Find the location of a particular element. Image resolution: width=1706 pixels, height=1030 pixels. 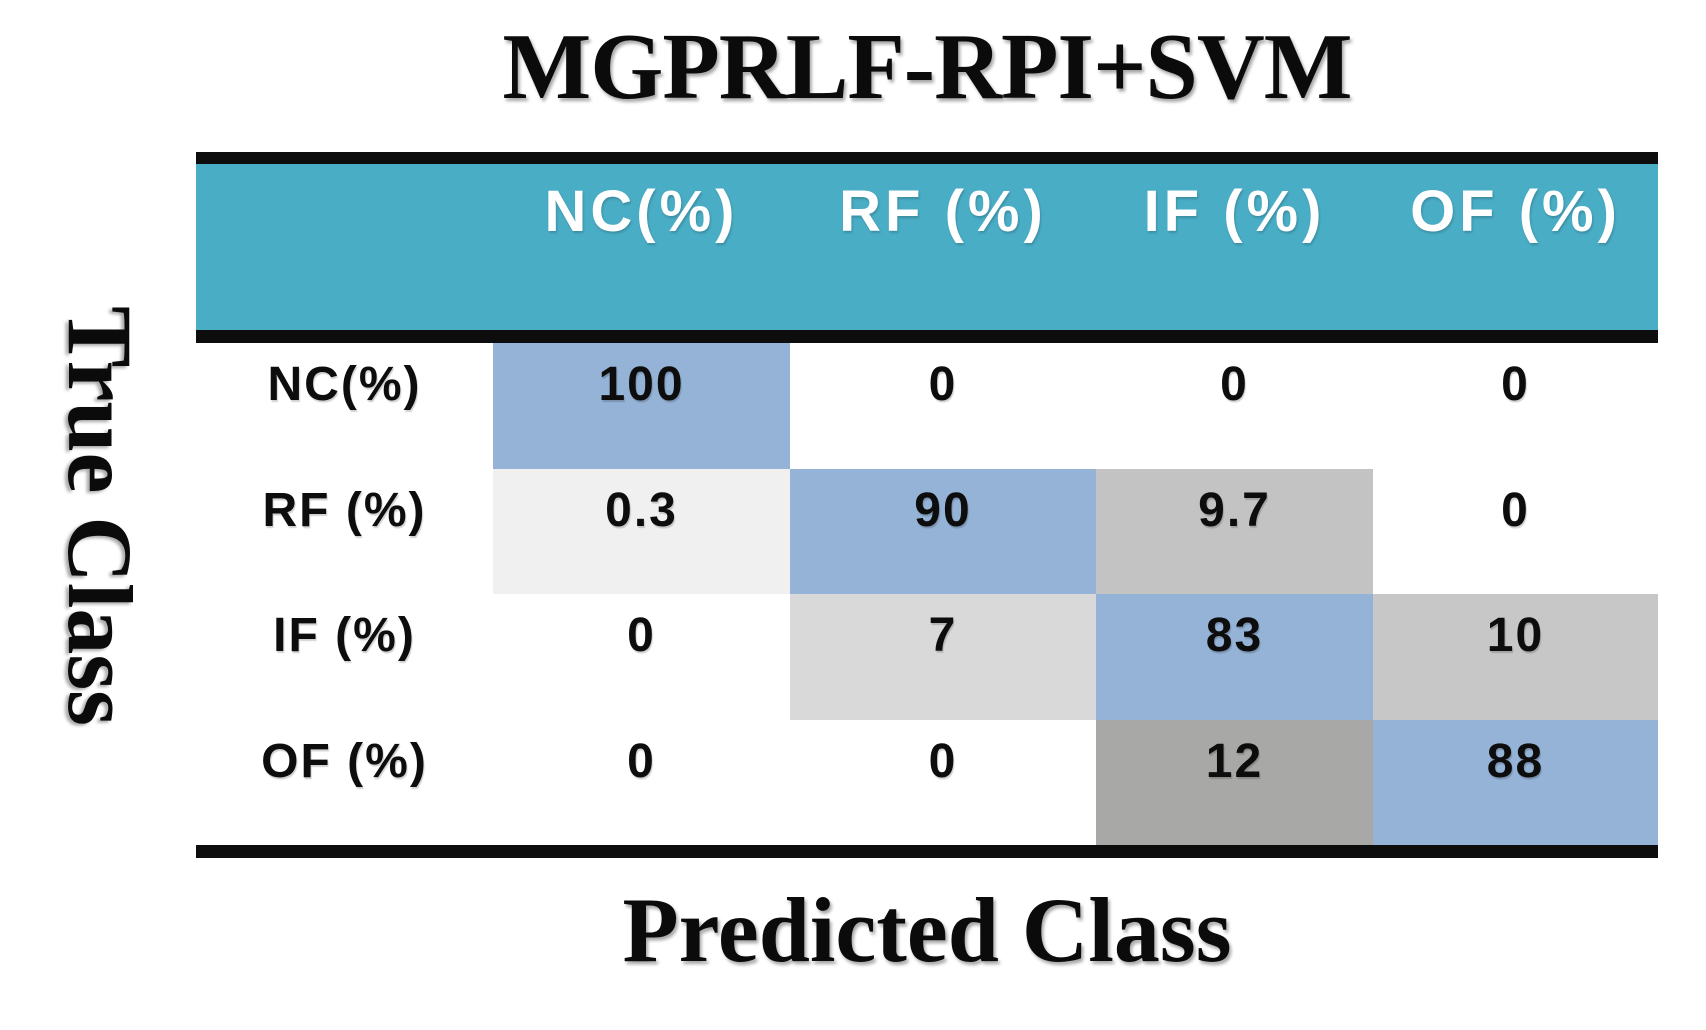

x-axis-label: Predicted Class is located at coordinates (927, 930).